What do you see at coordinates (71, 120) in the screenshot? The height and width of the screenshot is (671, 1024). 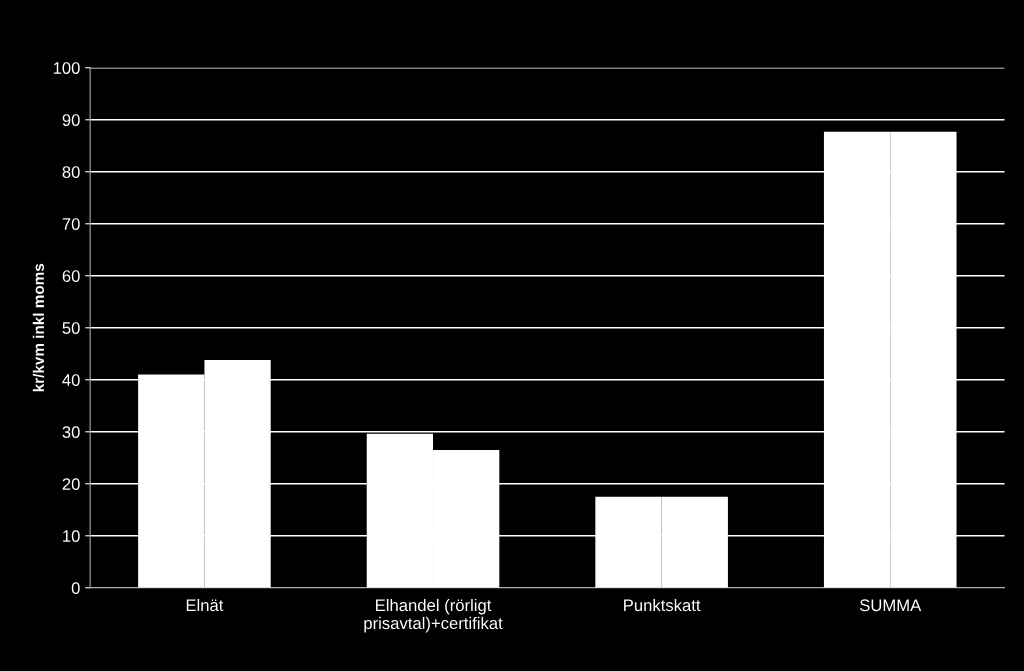 I see `y-tick-label: 90` at bounding box center [71, 120].